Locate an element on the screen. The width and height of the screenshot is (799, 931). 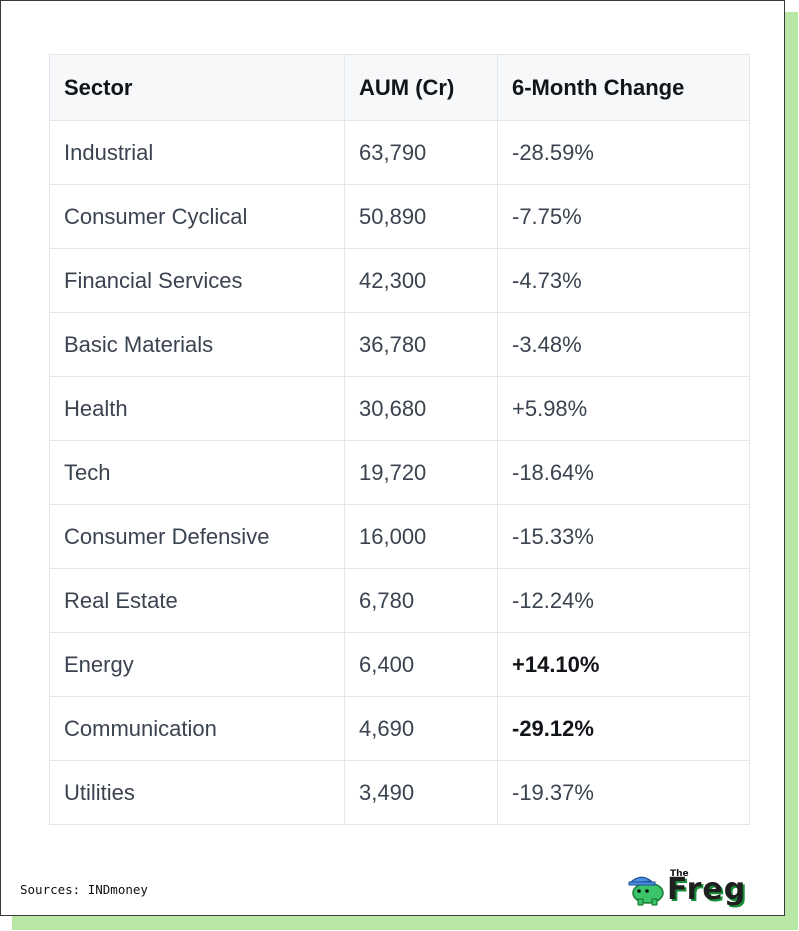
table-row: Financial Services 42,300 -4.73% is located at coordinates (399, 280).